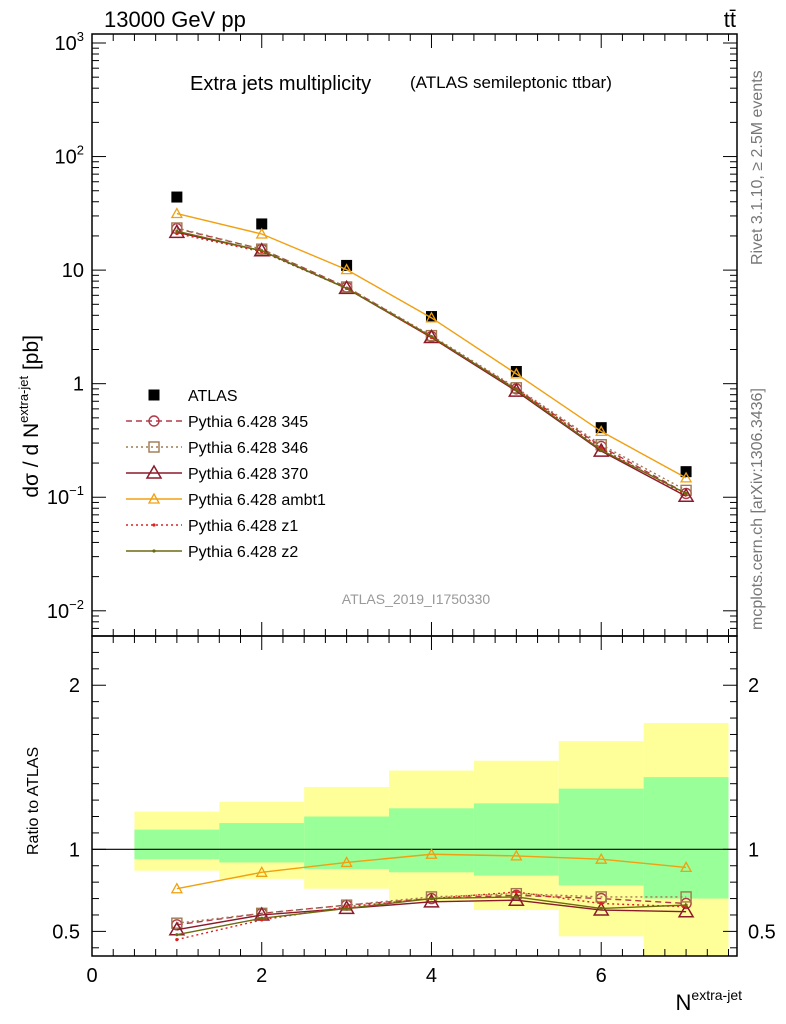 The image size is (786, 1024). Describe the element at coordinates (91, 976) in the screenshot. I see `x-tick-label: 0` at that location.